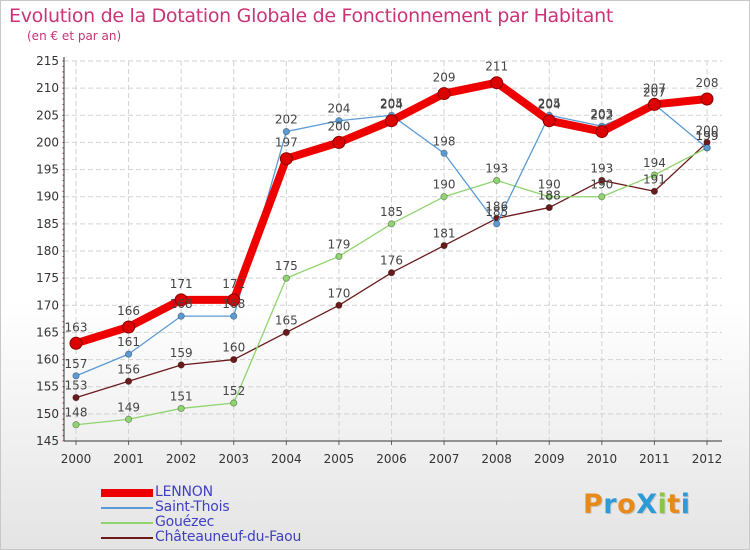  I want to click on y-tick-label: 160, so click(47, 360).